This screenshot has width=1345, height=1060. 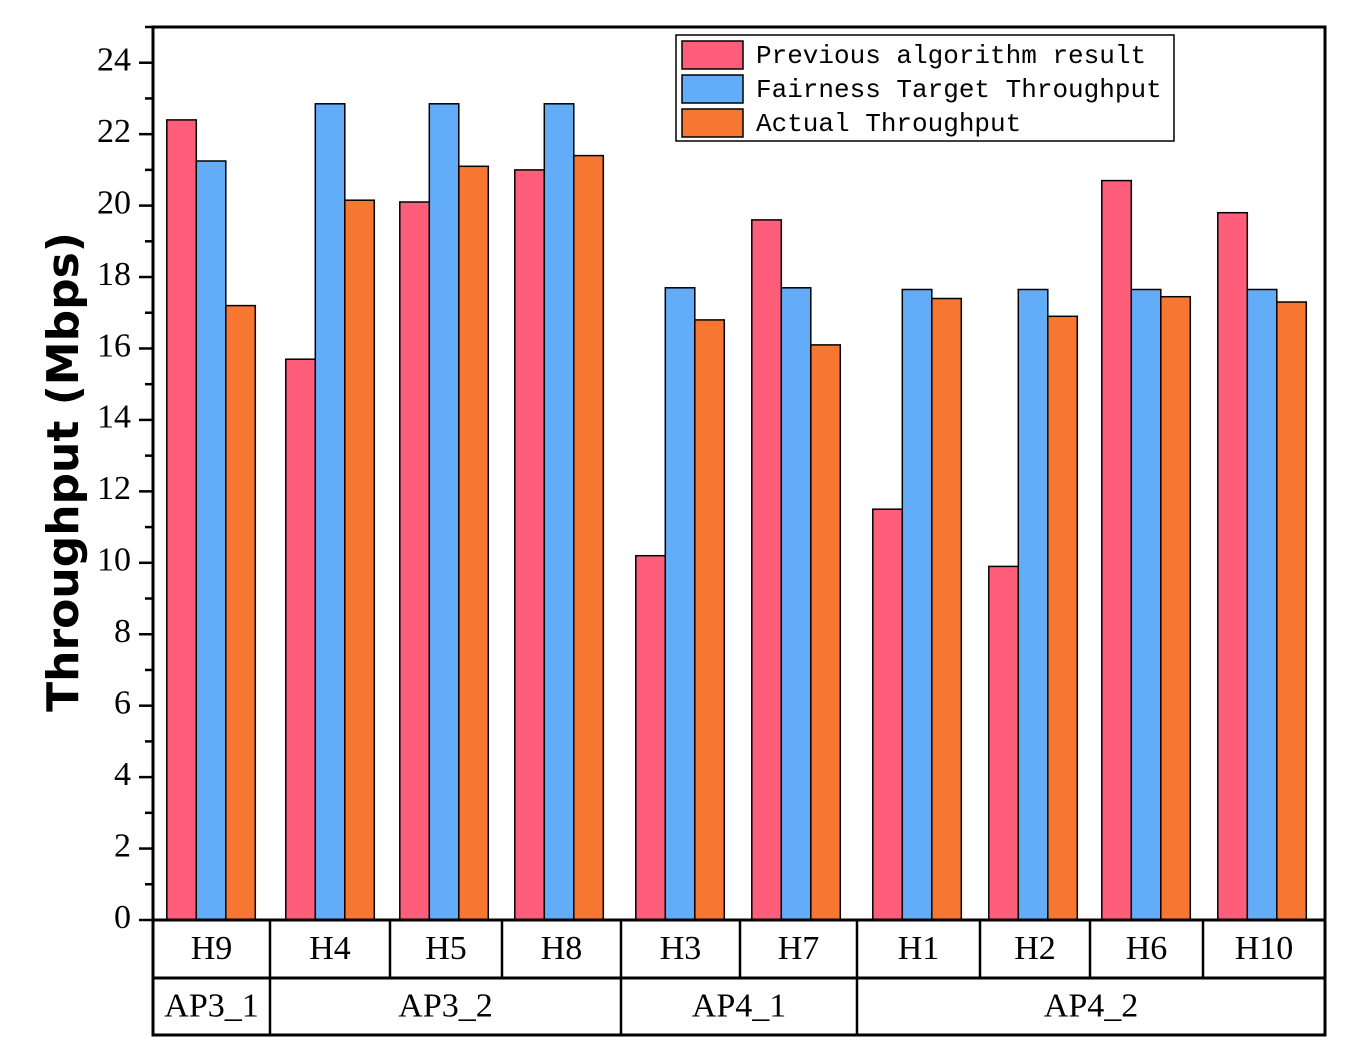 What do you see at coordinates (114, 417) in the screenshot?
I see `y-tick-label: 14` at bounding box center [114, 417].